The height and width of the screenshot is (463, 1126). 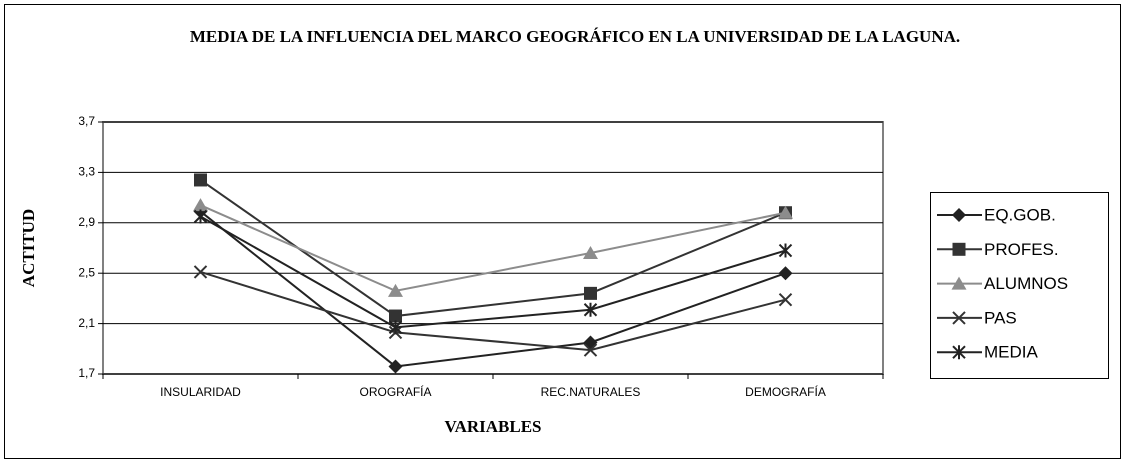 I want to click on legend-label: ALUMNOS, so click(x=1026, y=283).